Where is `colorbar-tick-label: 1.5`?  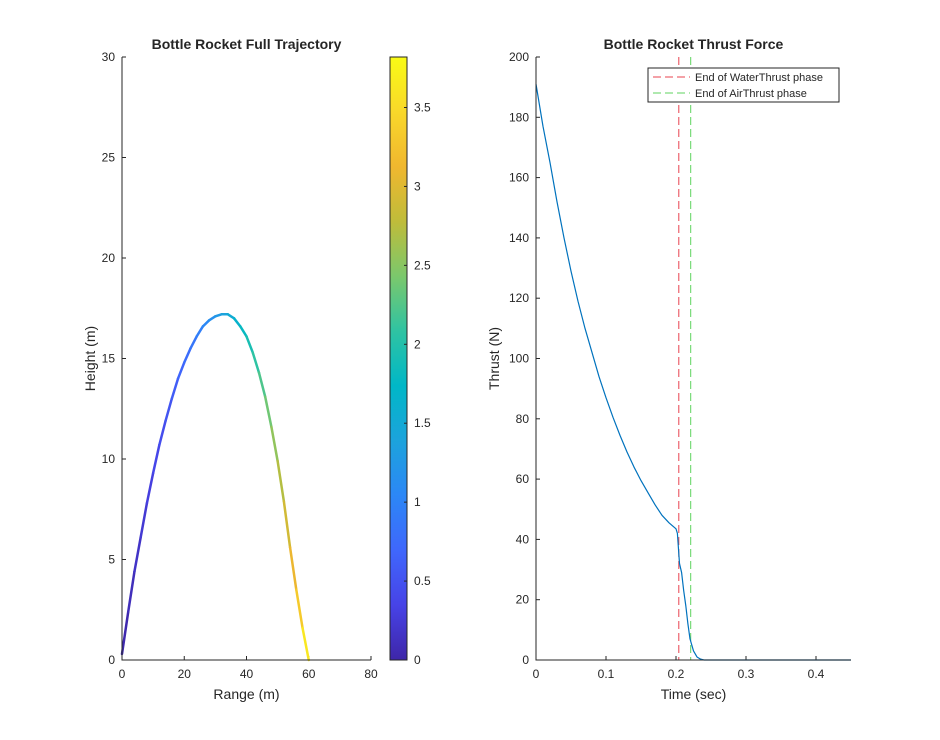
colorbar-tick-label: 1.5 is located at coordinates (422, 423).